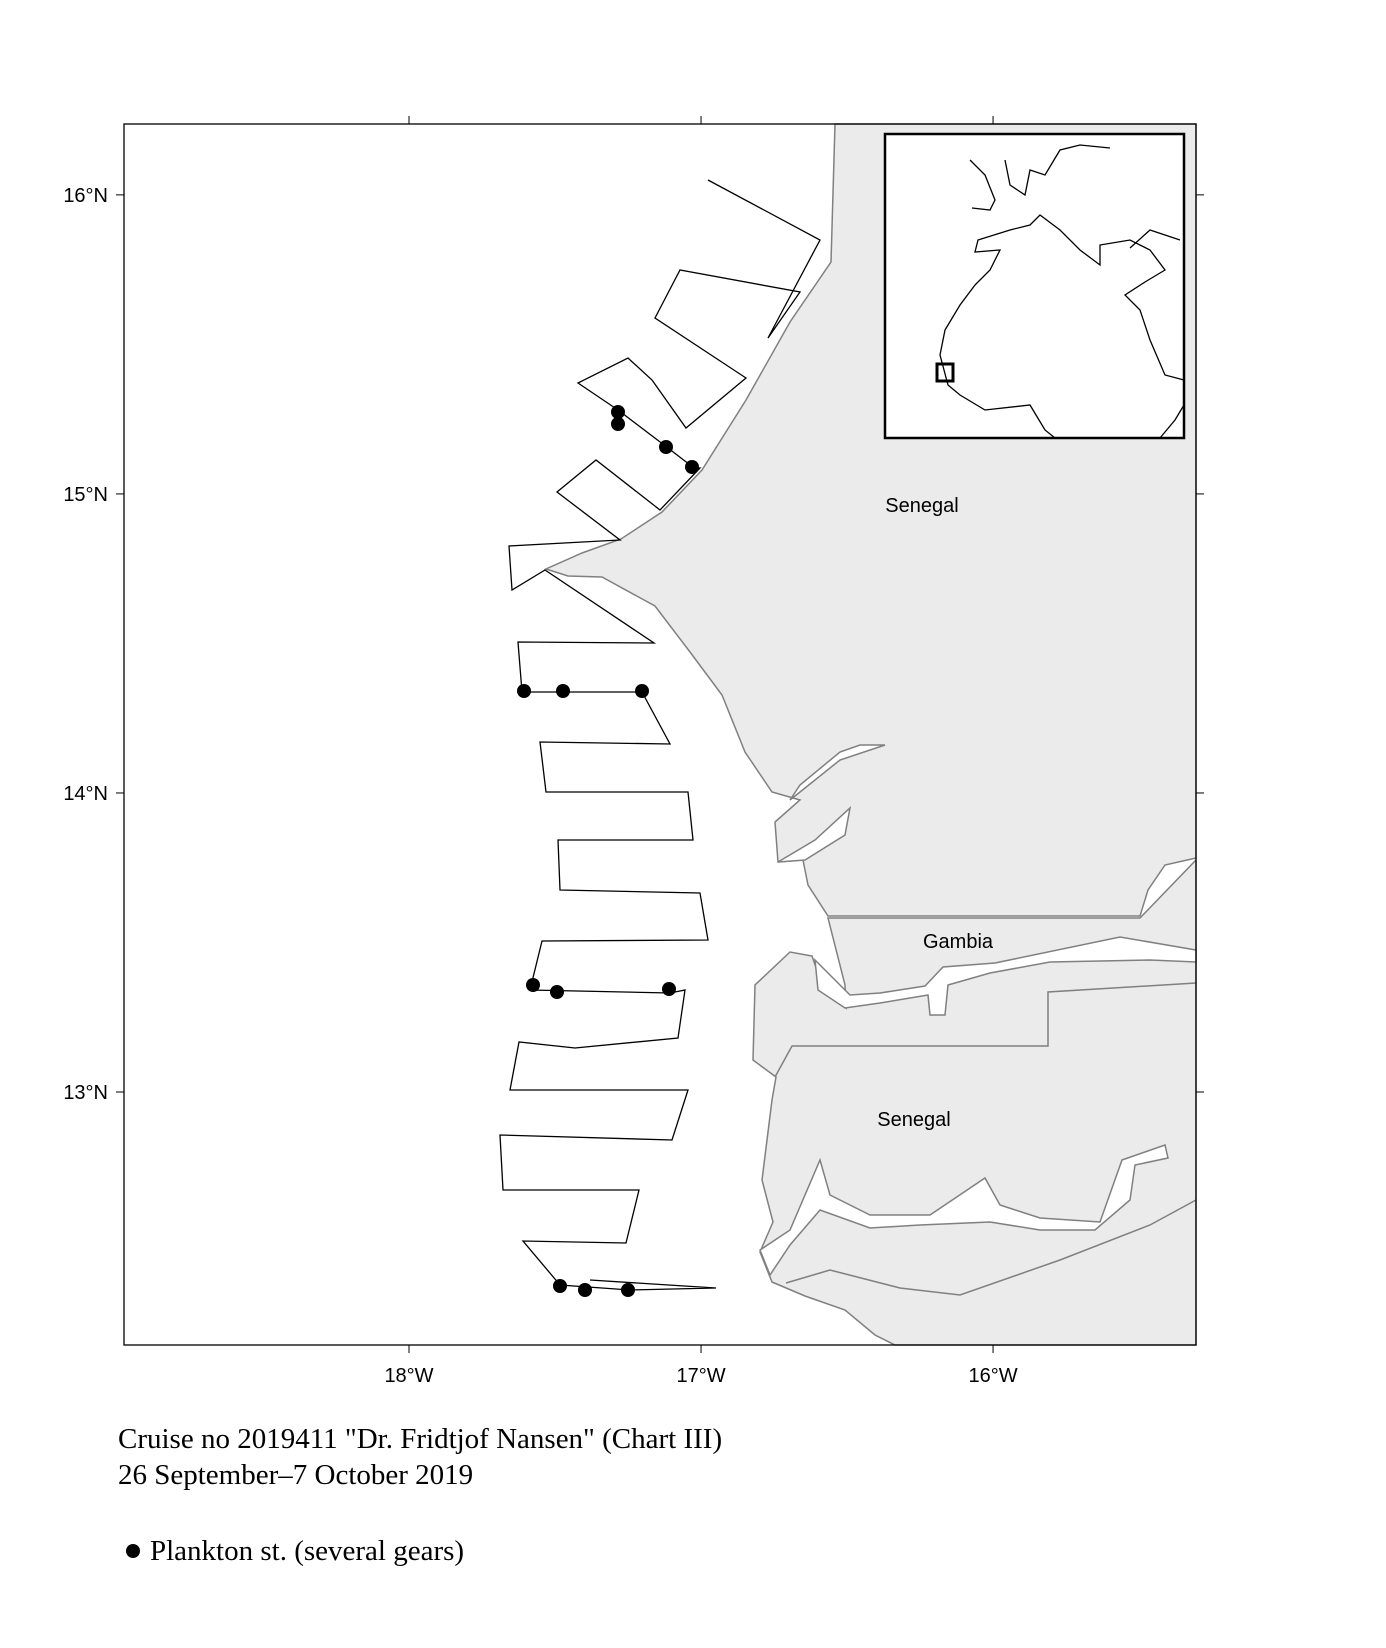 This screenshot has height=1648, width=1386. I want to click on inset, so click(1034, 286).